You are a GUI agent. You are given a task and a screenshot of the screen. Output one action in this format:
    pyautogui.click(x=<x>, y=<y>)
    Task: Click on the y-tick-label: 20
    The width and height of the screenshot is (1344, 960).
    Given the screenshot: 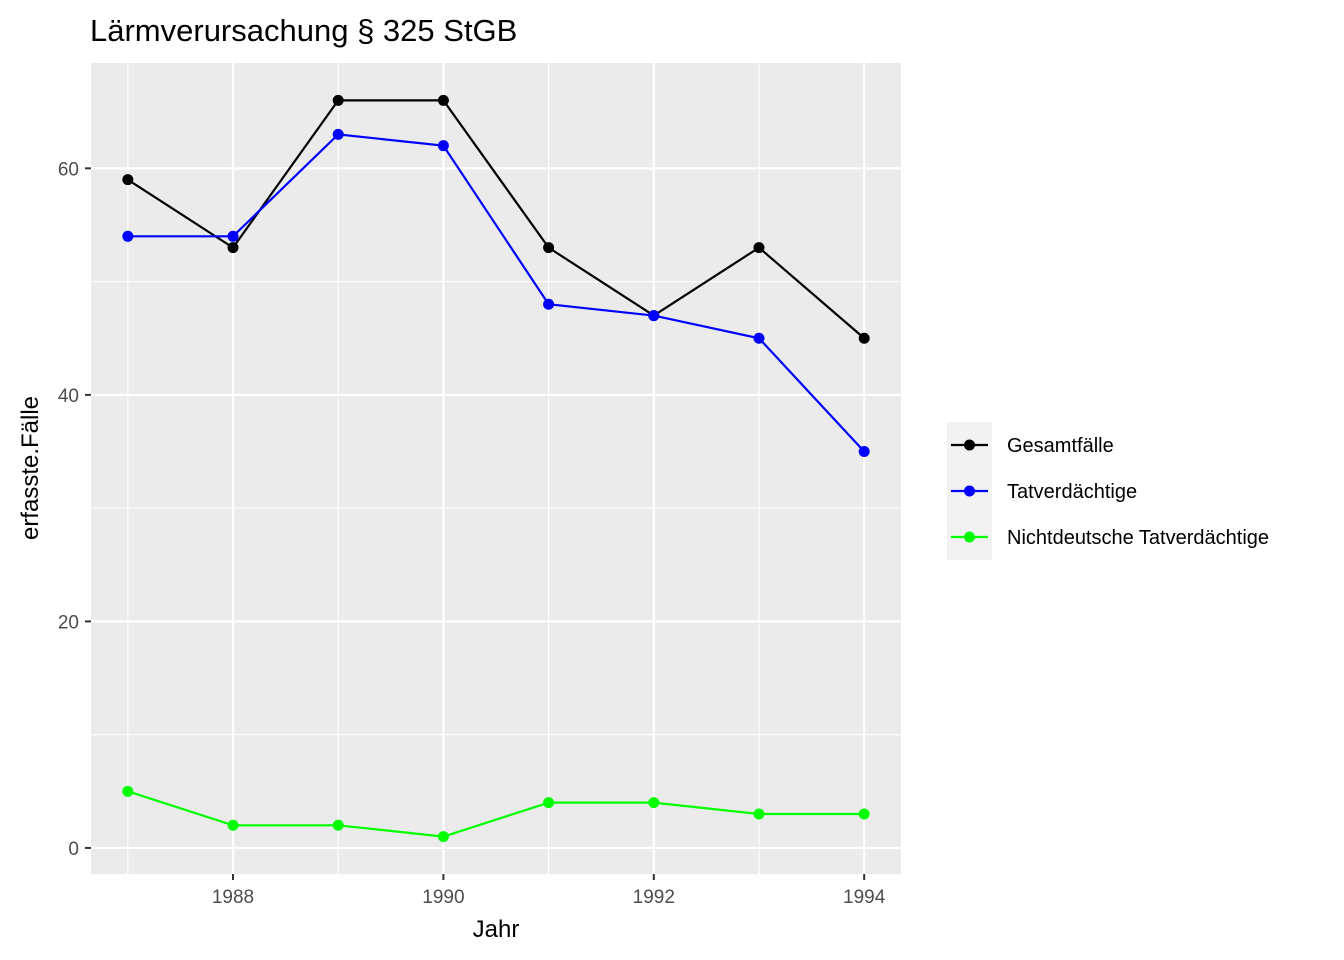 What is the action you would take?
    pyautogui.click(x=68, y=622)
    